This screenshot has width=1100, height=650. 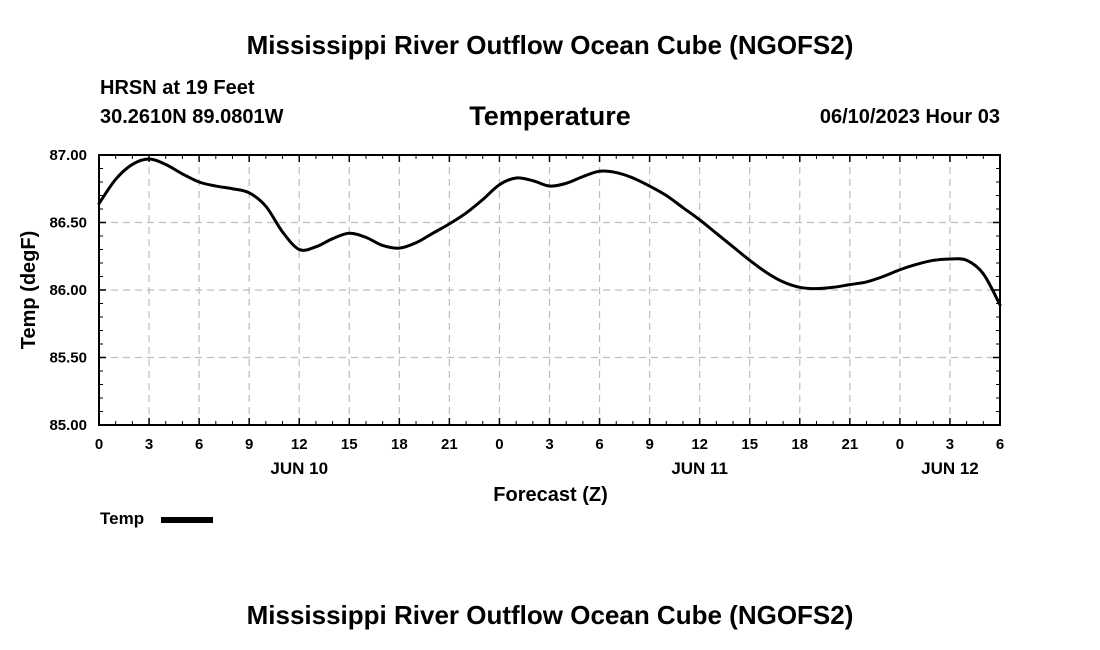 I want to click on legend-line-swatch, so click(x=187, y=520).